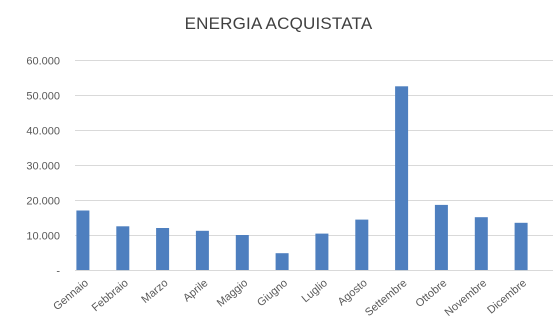 This screenshot has height=331, width=557. Describe the element at coordinates (202, 250) in the screenshot. I see `bar-aprile` at that location.